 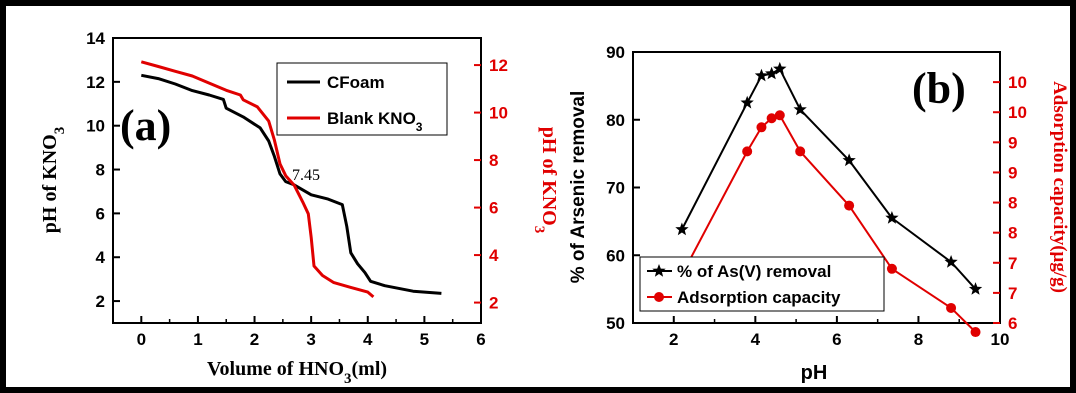 What do you see at coordinates (100, 301) in the screenshot?
I see `a-y-tick-label: 2` at bounding box center [100, 301].